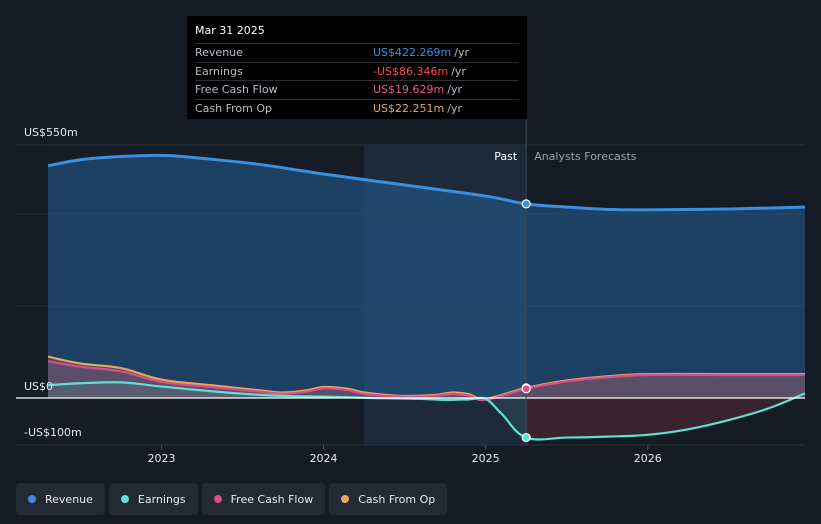 The image size is (821, 524). What do you see at coordinates (38, 386) in the screenshot?
I see `y-tick-label: US$0` at bounding box center [38, 386].